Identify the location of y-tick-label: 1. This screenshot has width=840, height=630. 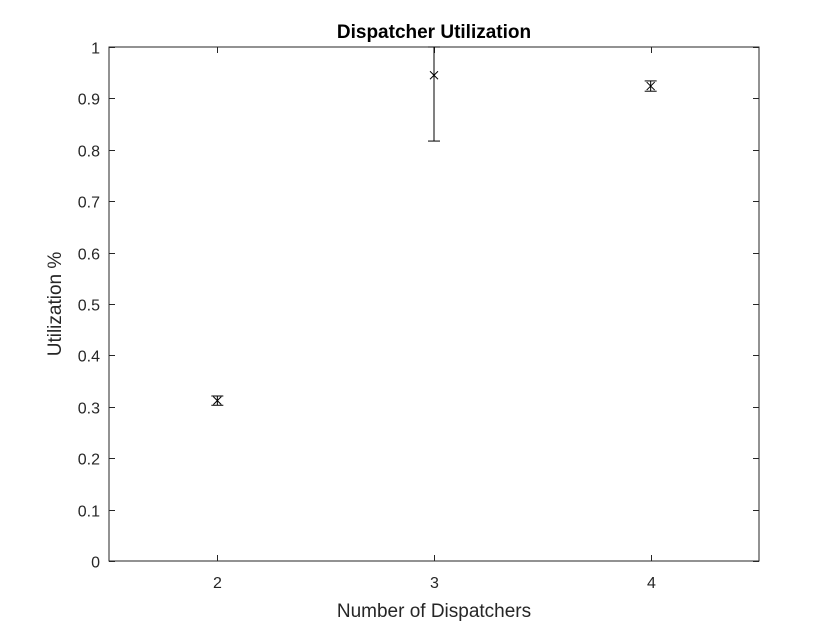
(95, 49).